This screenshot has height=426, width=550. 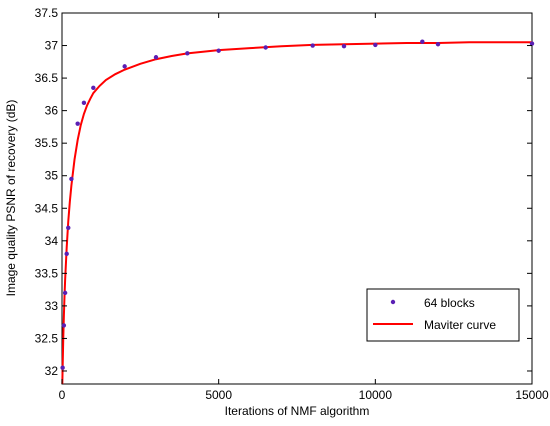 I want to click on y-tick-label: 33, so click(x=52, y=306).